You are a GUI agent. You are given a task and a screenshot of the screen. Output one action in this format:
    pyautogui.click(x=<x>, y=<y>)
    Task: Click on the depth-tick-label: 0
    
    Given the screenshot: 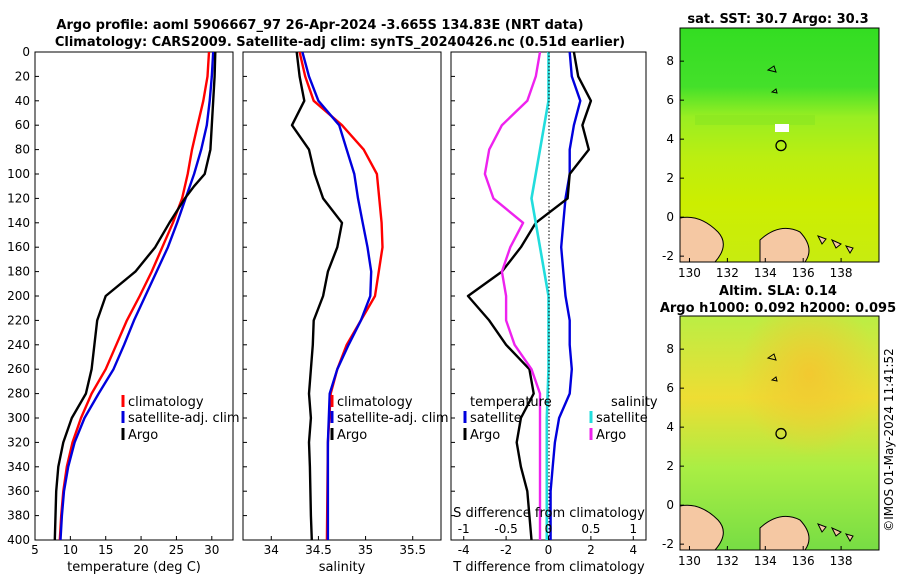 What is the action you would take?
    pyautogui.click(x=26, y=52)
    